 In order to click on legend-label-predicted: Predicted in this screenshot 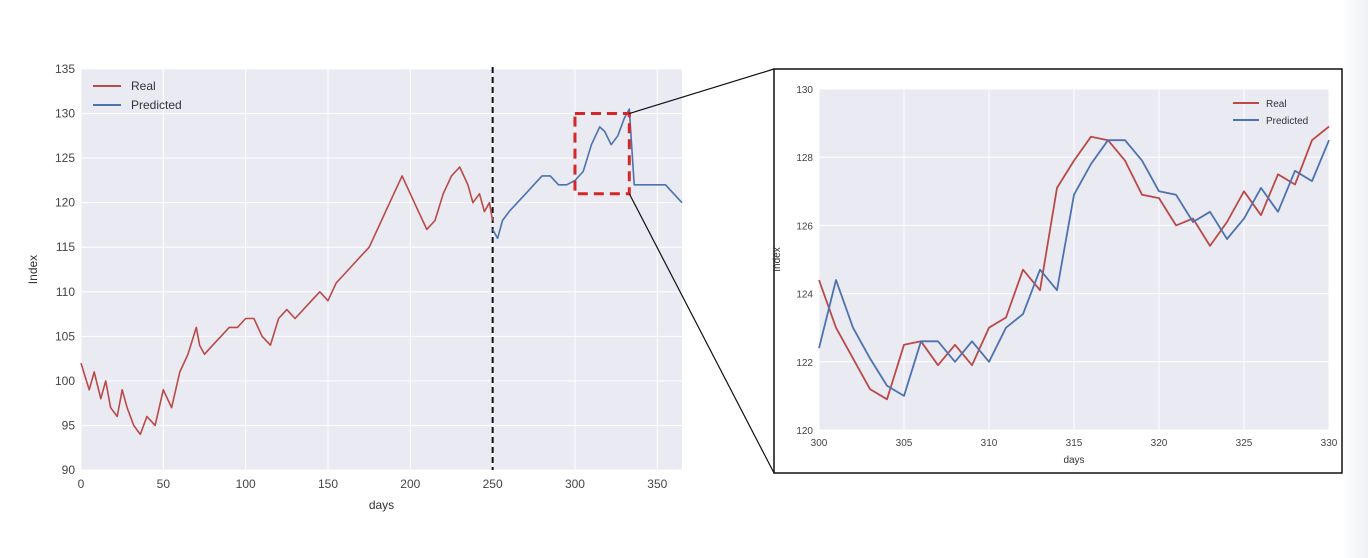, I will do `click(156, 105)`.